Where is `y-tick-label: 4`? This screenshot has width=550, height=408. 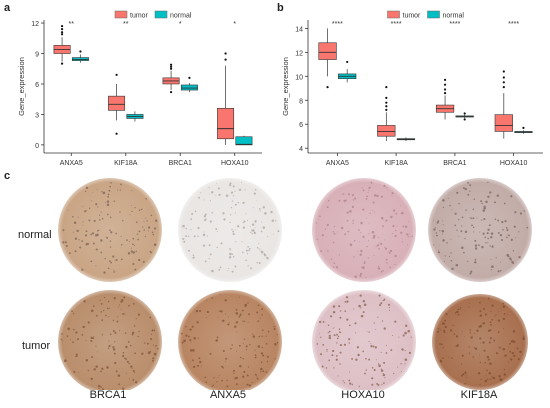 y-tick-label: 4 is located at coordinates (301, 149).